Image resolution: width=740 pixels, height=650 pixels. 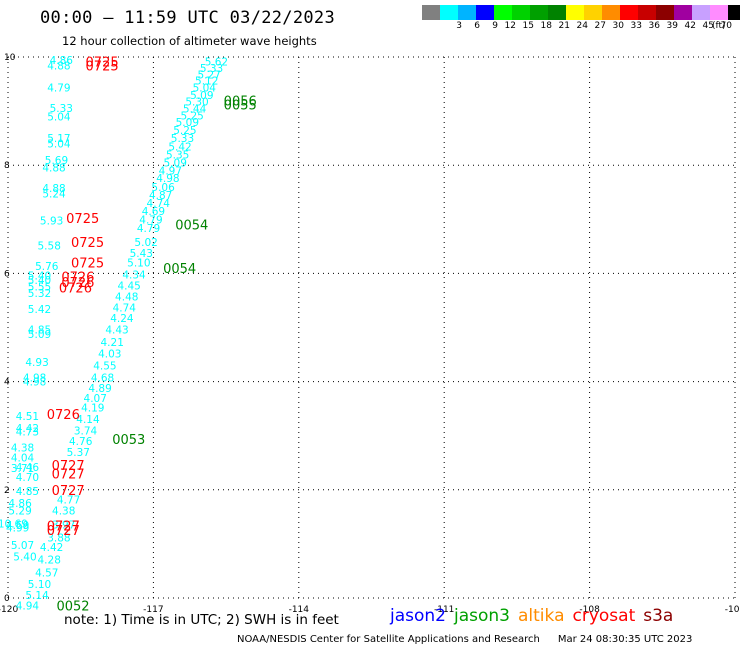 What do you see at coordinates (184, 131) in the screenshot?
I see `wave-height-value: 5.25` at bounding box center [184, 131].